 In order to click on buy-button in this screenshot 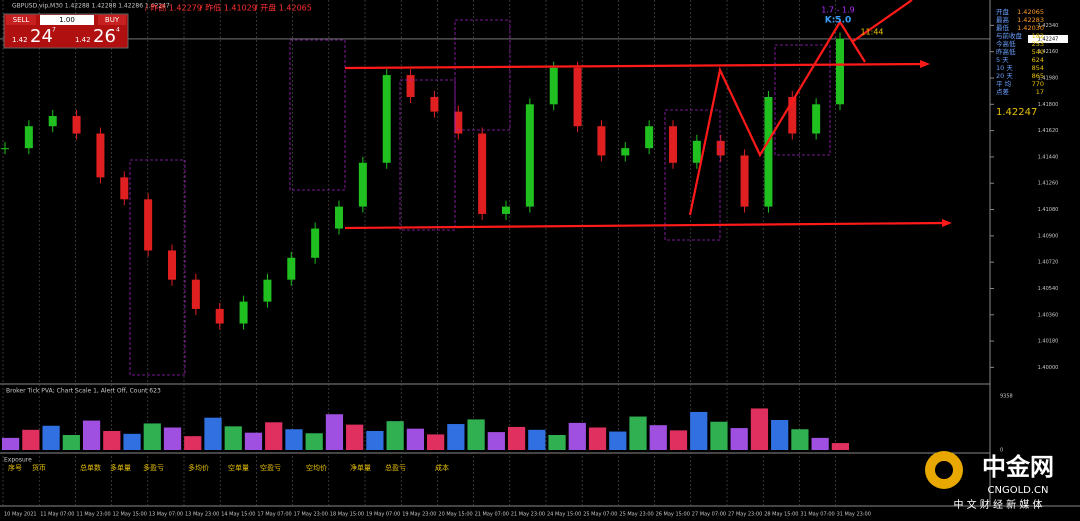, I will do `click(112, 20)`.